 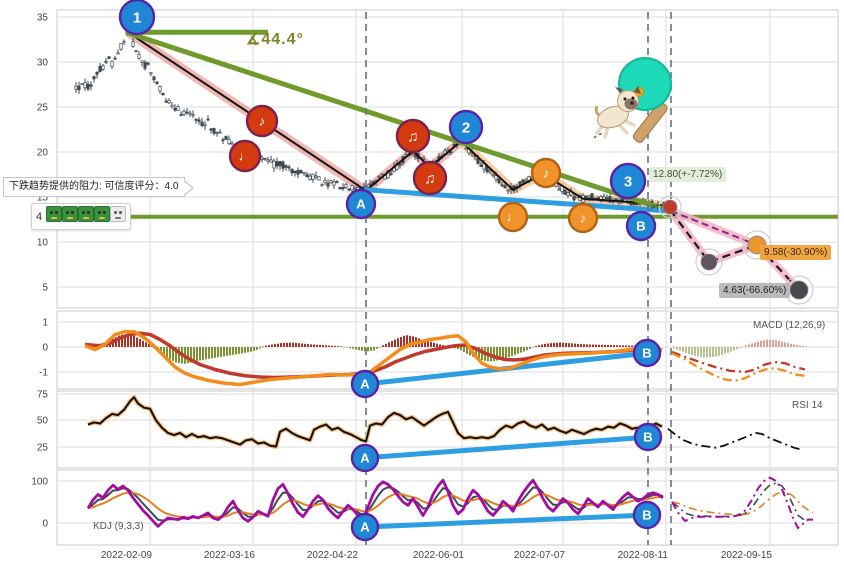 What do you see at coordinates (807, 405) in the screenshot?
I see `rsi-panel-label: RSI 14` at bounding box center [807, 405].